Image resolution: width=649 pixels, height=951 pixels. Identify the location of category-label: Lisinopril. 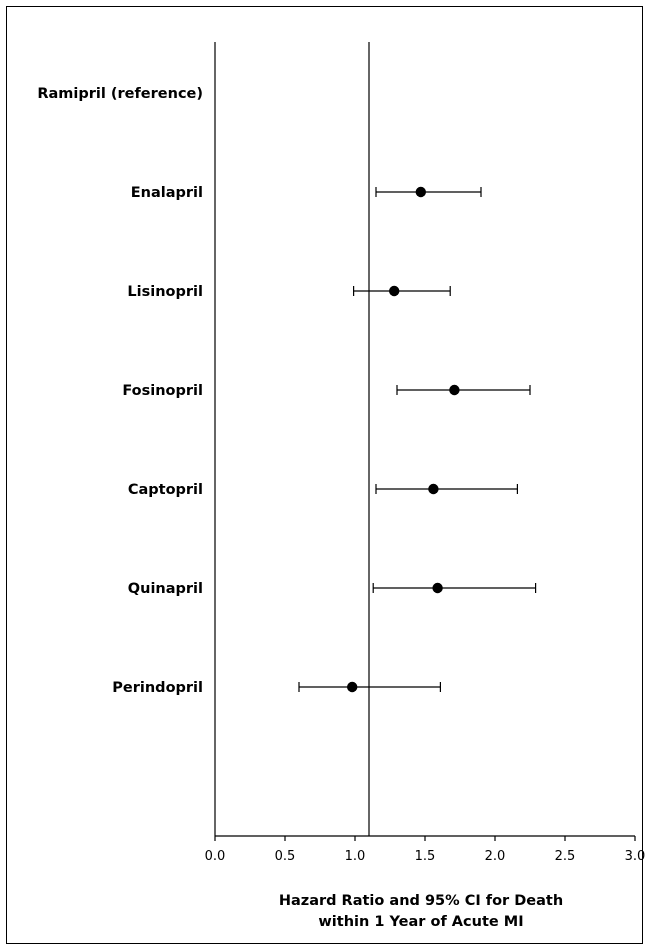
(165, 292).